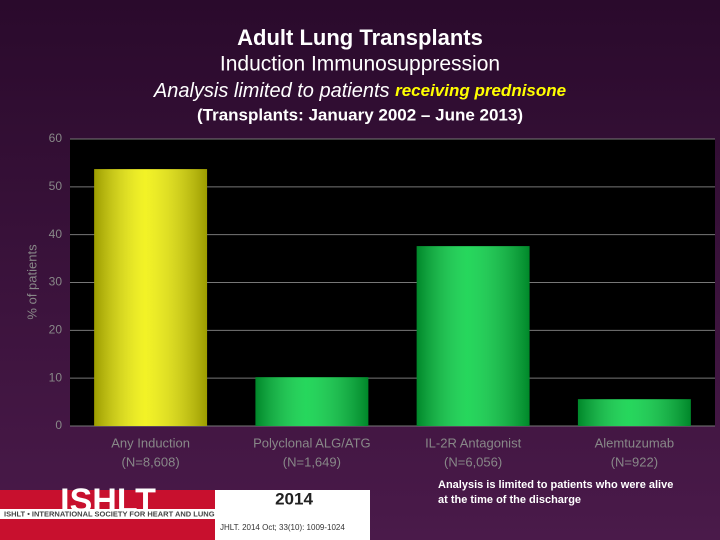 The width and height of the screenshot is (720, 540). What do you see at coordinates (58, 425) in the screenshot?
I see `y-tick-label: 0` at bounding box center [58, 425].